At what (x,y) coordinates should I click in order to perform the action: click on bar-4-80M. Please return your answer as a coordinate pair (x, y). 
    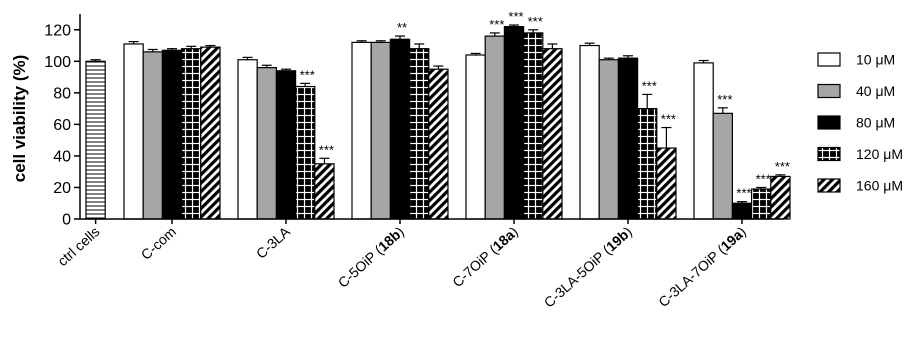
    Looking at the image, I should click on (628, 138).